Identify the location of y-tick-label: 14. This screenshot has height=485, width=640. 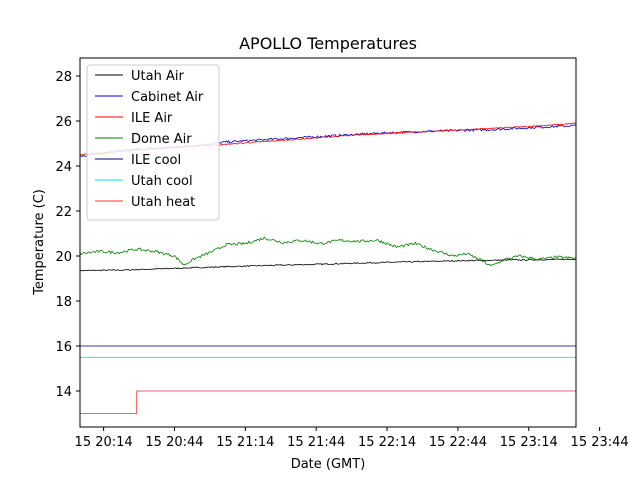
(63, 392).